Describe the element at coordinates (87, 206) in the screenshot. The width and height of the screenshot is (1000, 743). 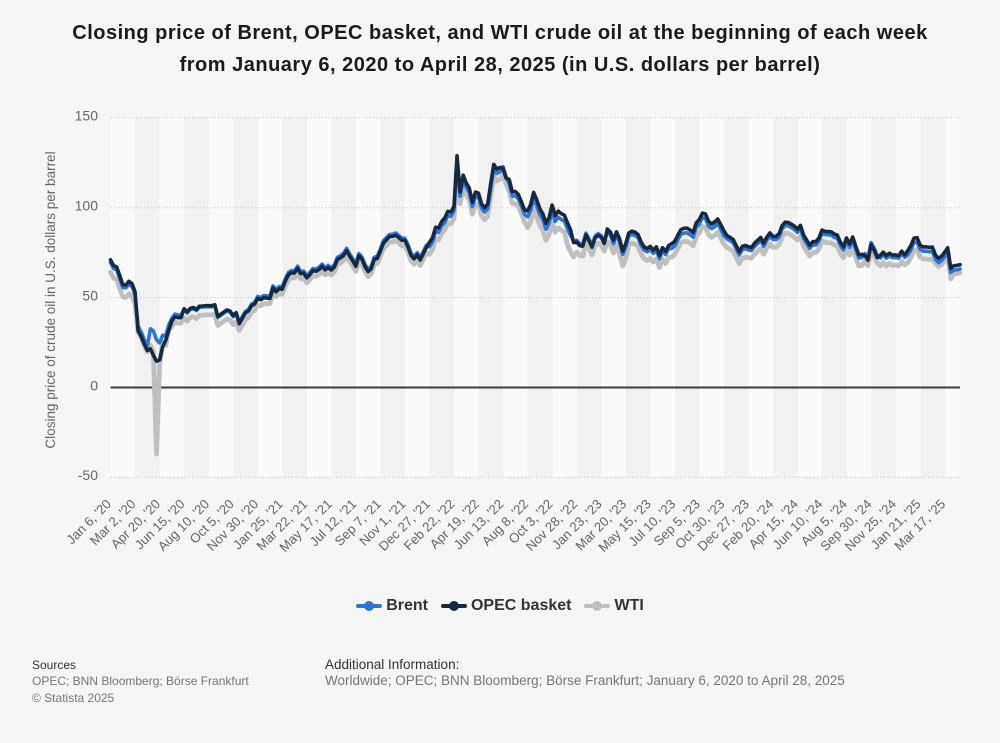
I see `svg-text: 100` at that location.